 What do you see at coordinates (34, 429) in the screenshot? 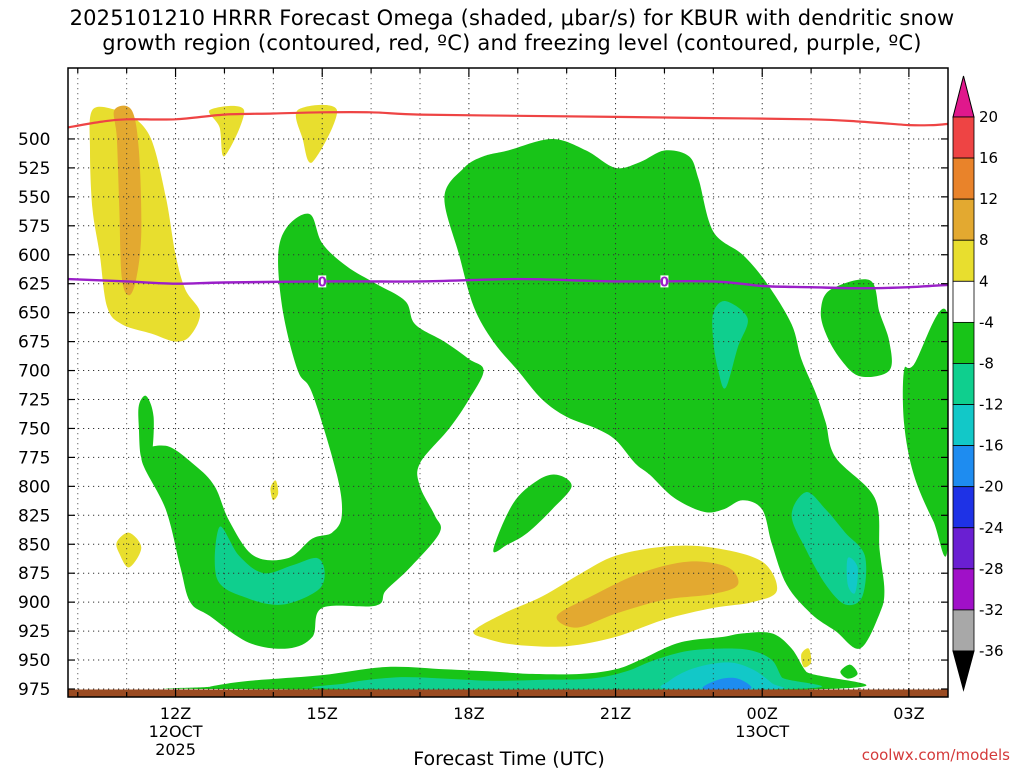
I see `y-tick-label-750: 750` at bounding box center [34, 429].